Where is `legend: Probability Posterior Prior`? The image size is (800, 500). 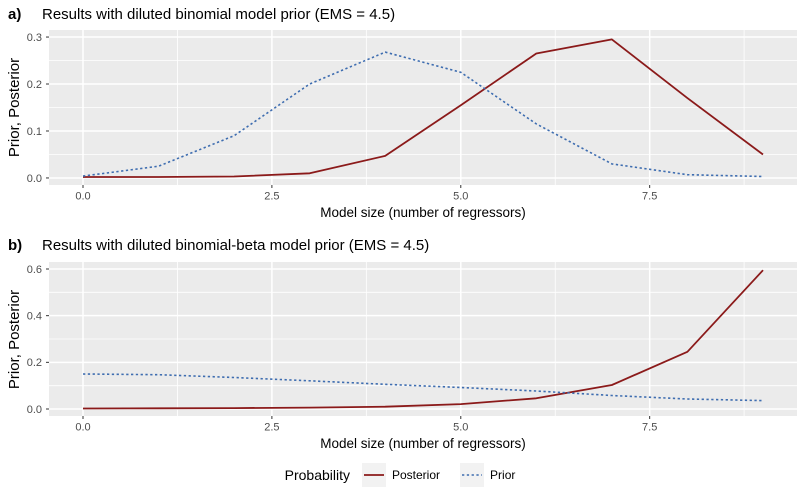
legend: Probability Posterior Prior is located at coordinates (400, 475).